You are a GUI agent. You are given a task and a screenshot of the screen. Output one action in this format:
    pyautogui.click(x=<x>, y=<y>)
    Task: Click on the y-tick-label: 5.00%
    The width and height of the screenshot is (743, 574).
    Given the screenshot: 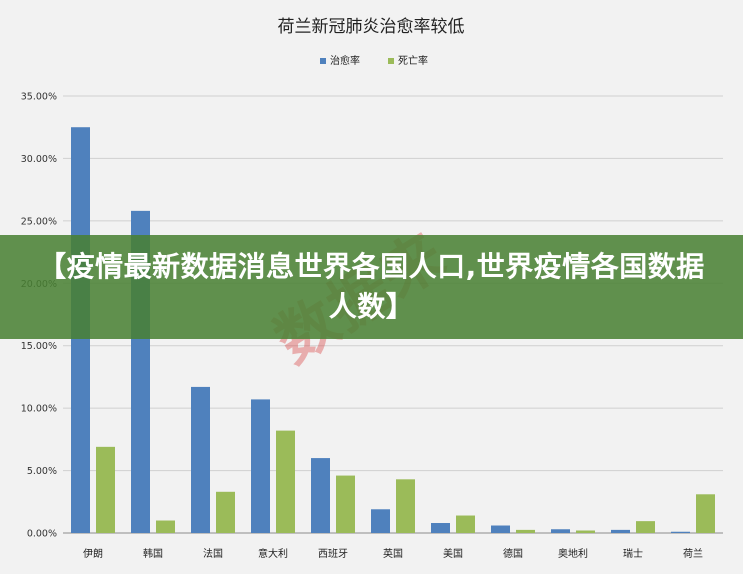 What is the action you would take?
    pyautogui.click(x=42, y=471)
    